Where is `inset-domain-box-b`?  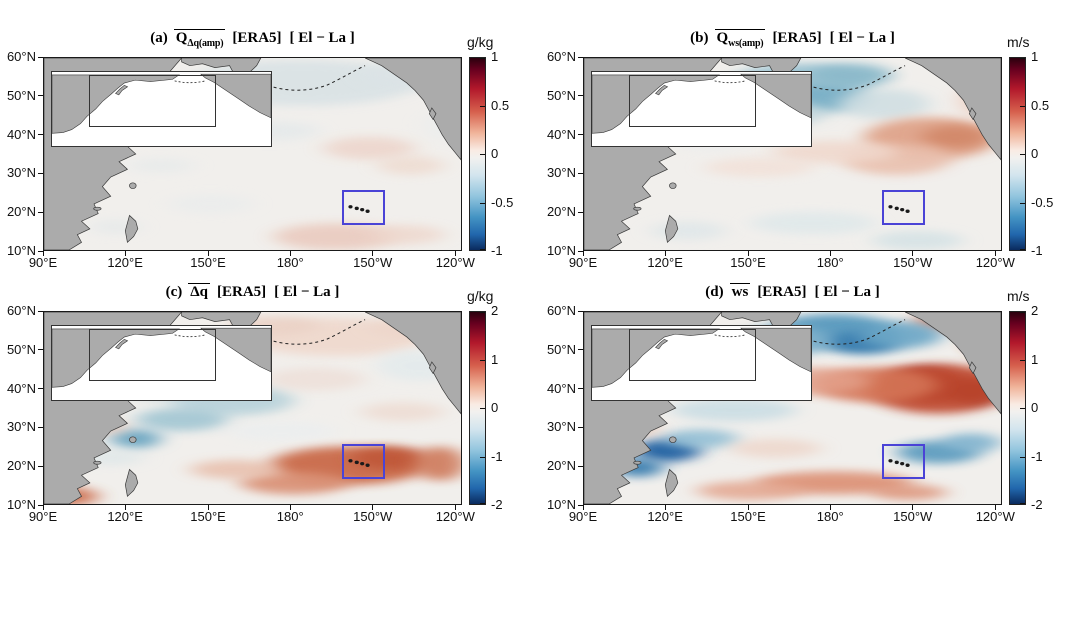 inset-domain-box-b is located at coordinates (693, 101).